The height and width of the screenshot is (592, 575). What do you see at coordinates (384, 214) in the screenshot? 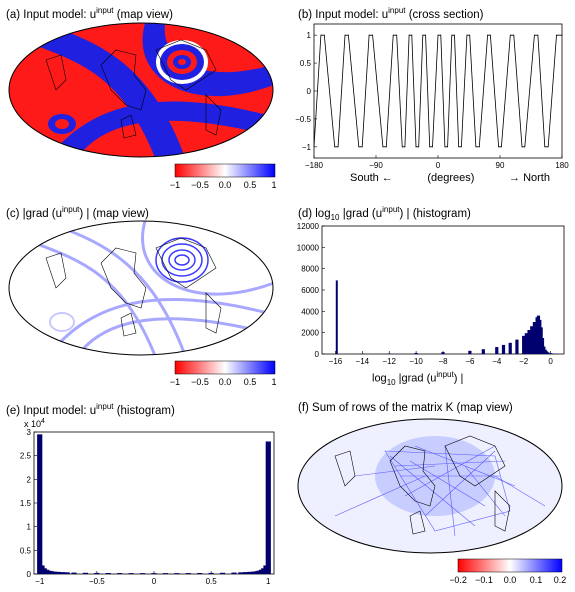
I see `panel-d-title: (d) log10 |grad (uinput) | (histogram)` at bounding box center [384, 214].